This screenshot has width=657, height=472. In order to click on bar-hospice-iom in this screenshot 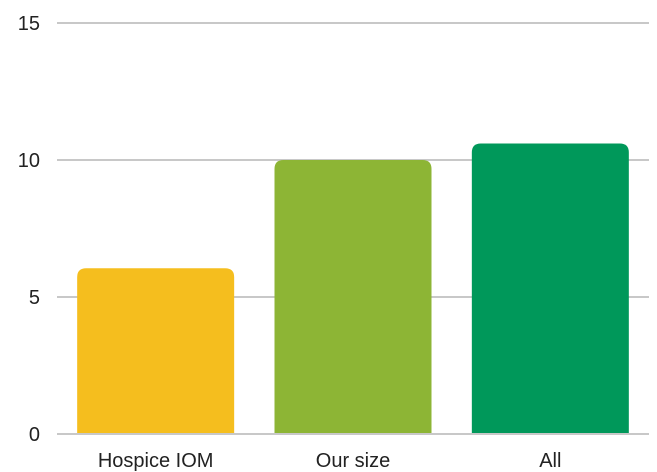, I will do `click(156, 351)`.